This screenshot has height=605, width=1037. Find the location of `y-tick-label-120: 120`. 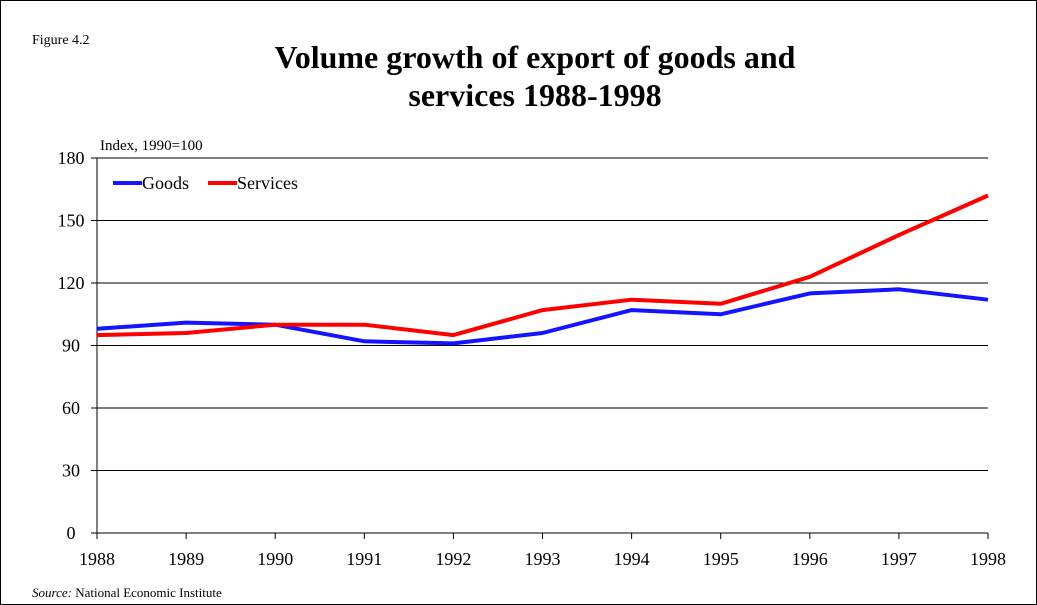

y-tick-label-120: 120 is located at coordinates (71, 283).